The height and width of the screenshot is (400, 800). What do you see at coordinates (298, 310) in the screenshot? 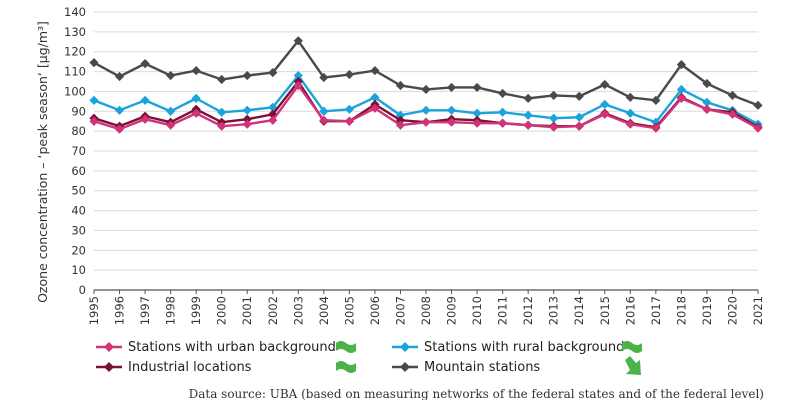
I see `x-tick-label: 2003` at bounding box center [298, 310].